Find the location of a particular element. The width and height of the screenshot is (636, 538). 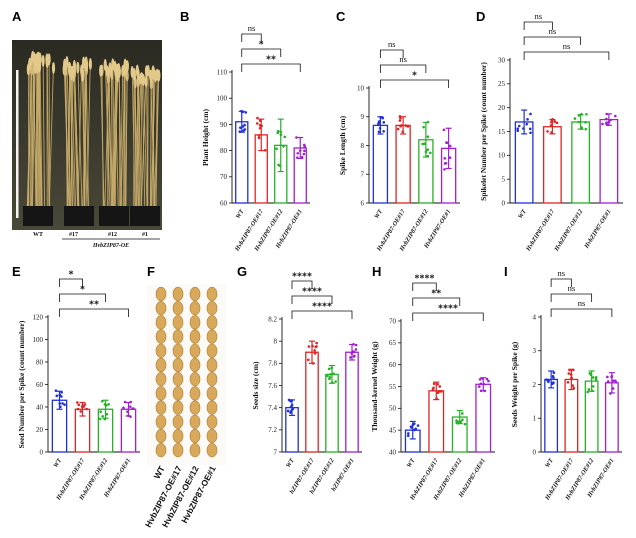

panel-label-f: F is located at coordinates (151, 271).